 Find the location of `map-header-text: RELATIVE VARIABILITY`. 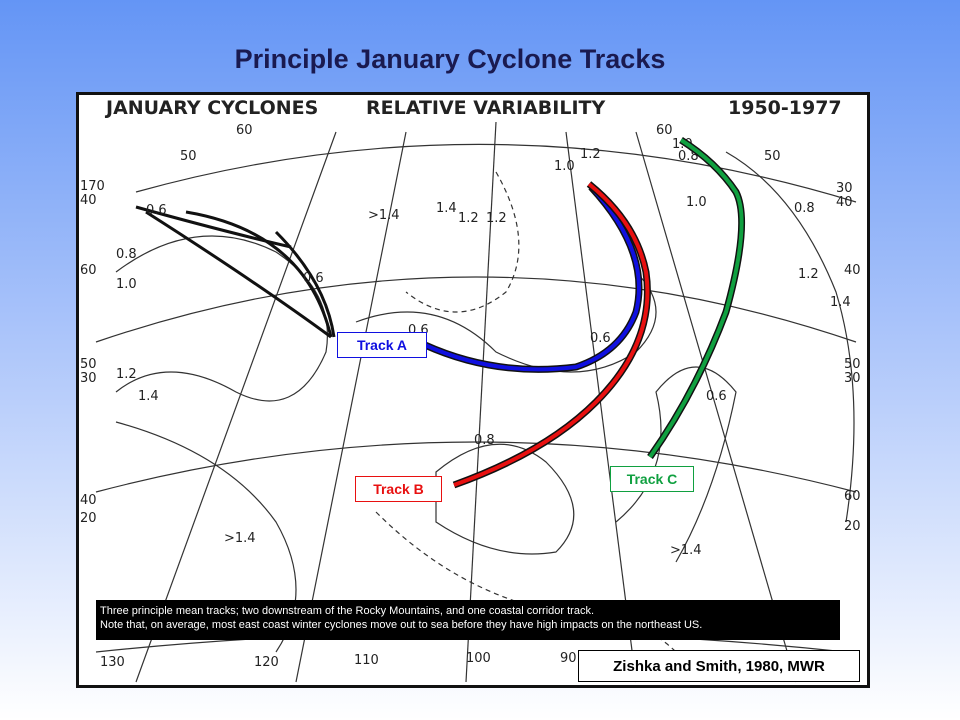

map-header-text: RELATIVE VARIABILITY is located at coordinates (485, 108).